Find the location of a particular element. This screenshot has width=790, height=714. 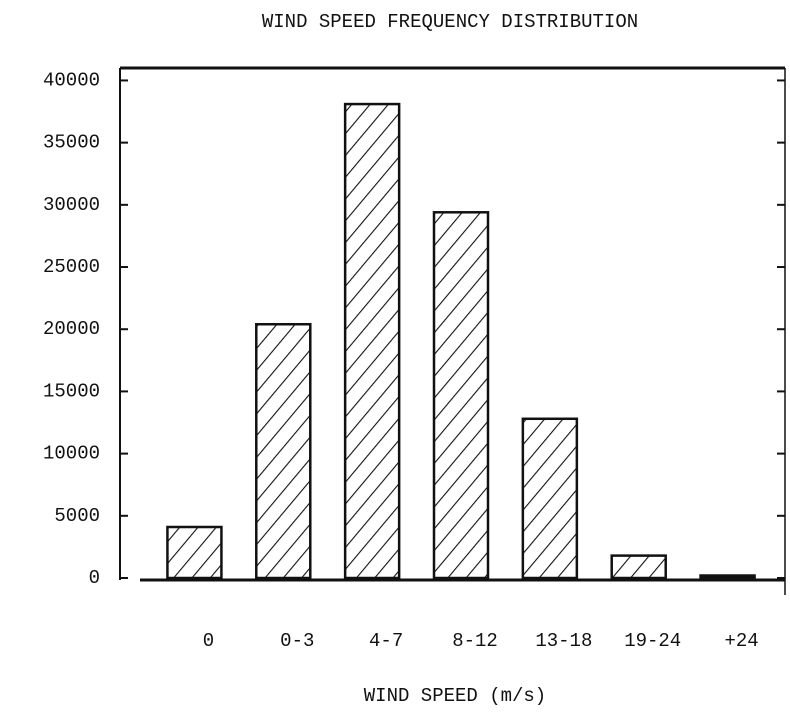

x-tick-label: 0-3 is located at coordinates (297, 641).